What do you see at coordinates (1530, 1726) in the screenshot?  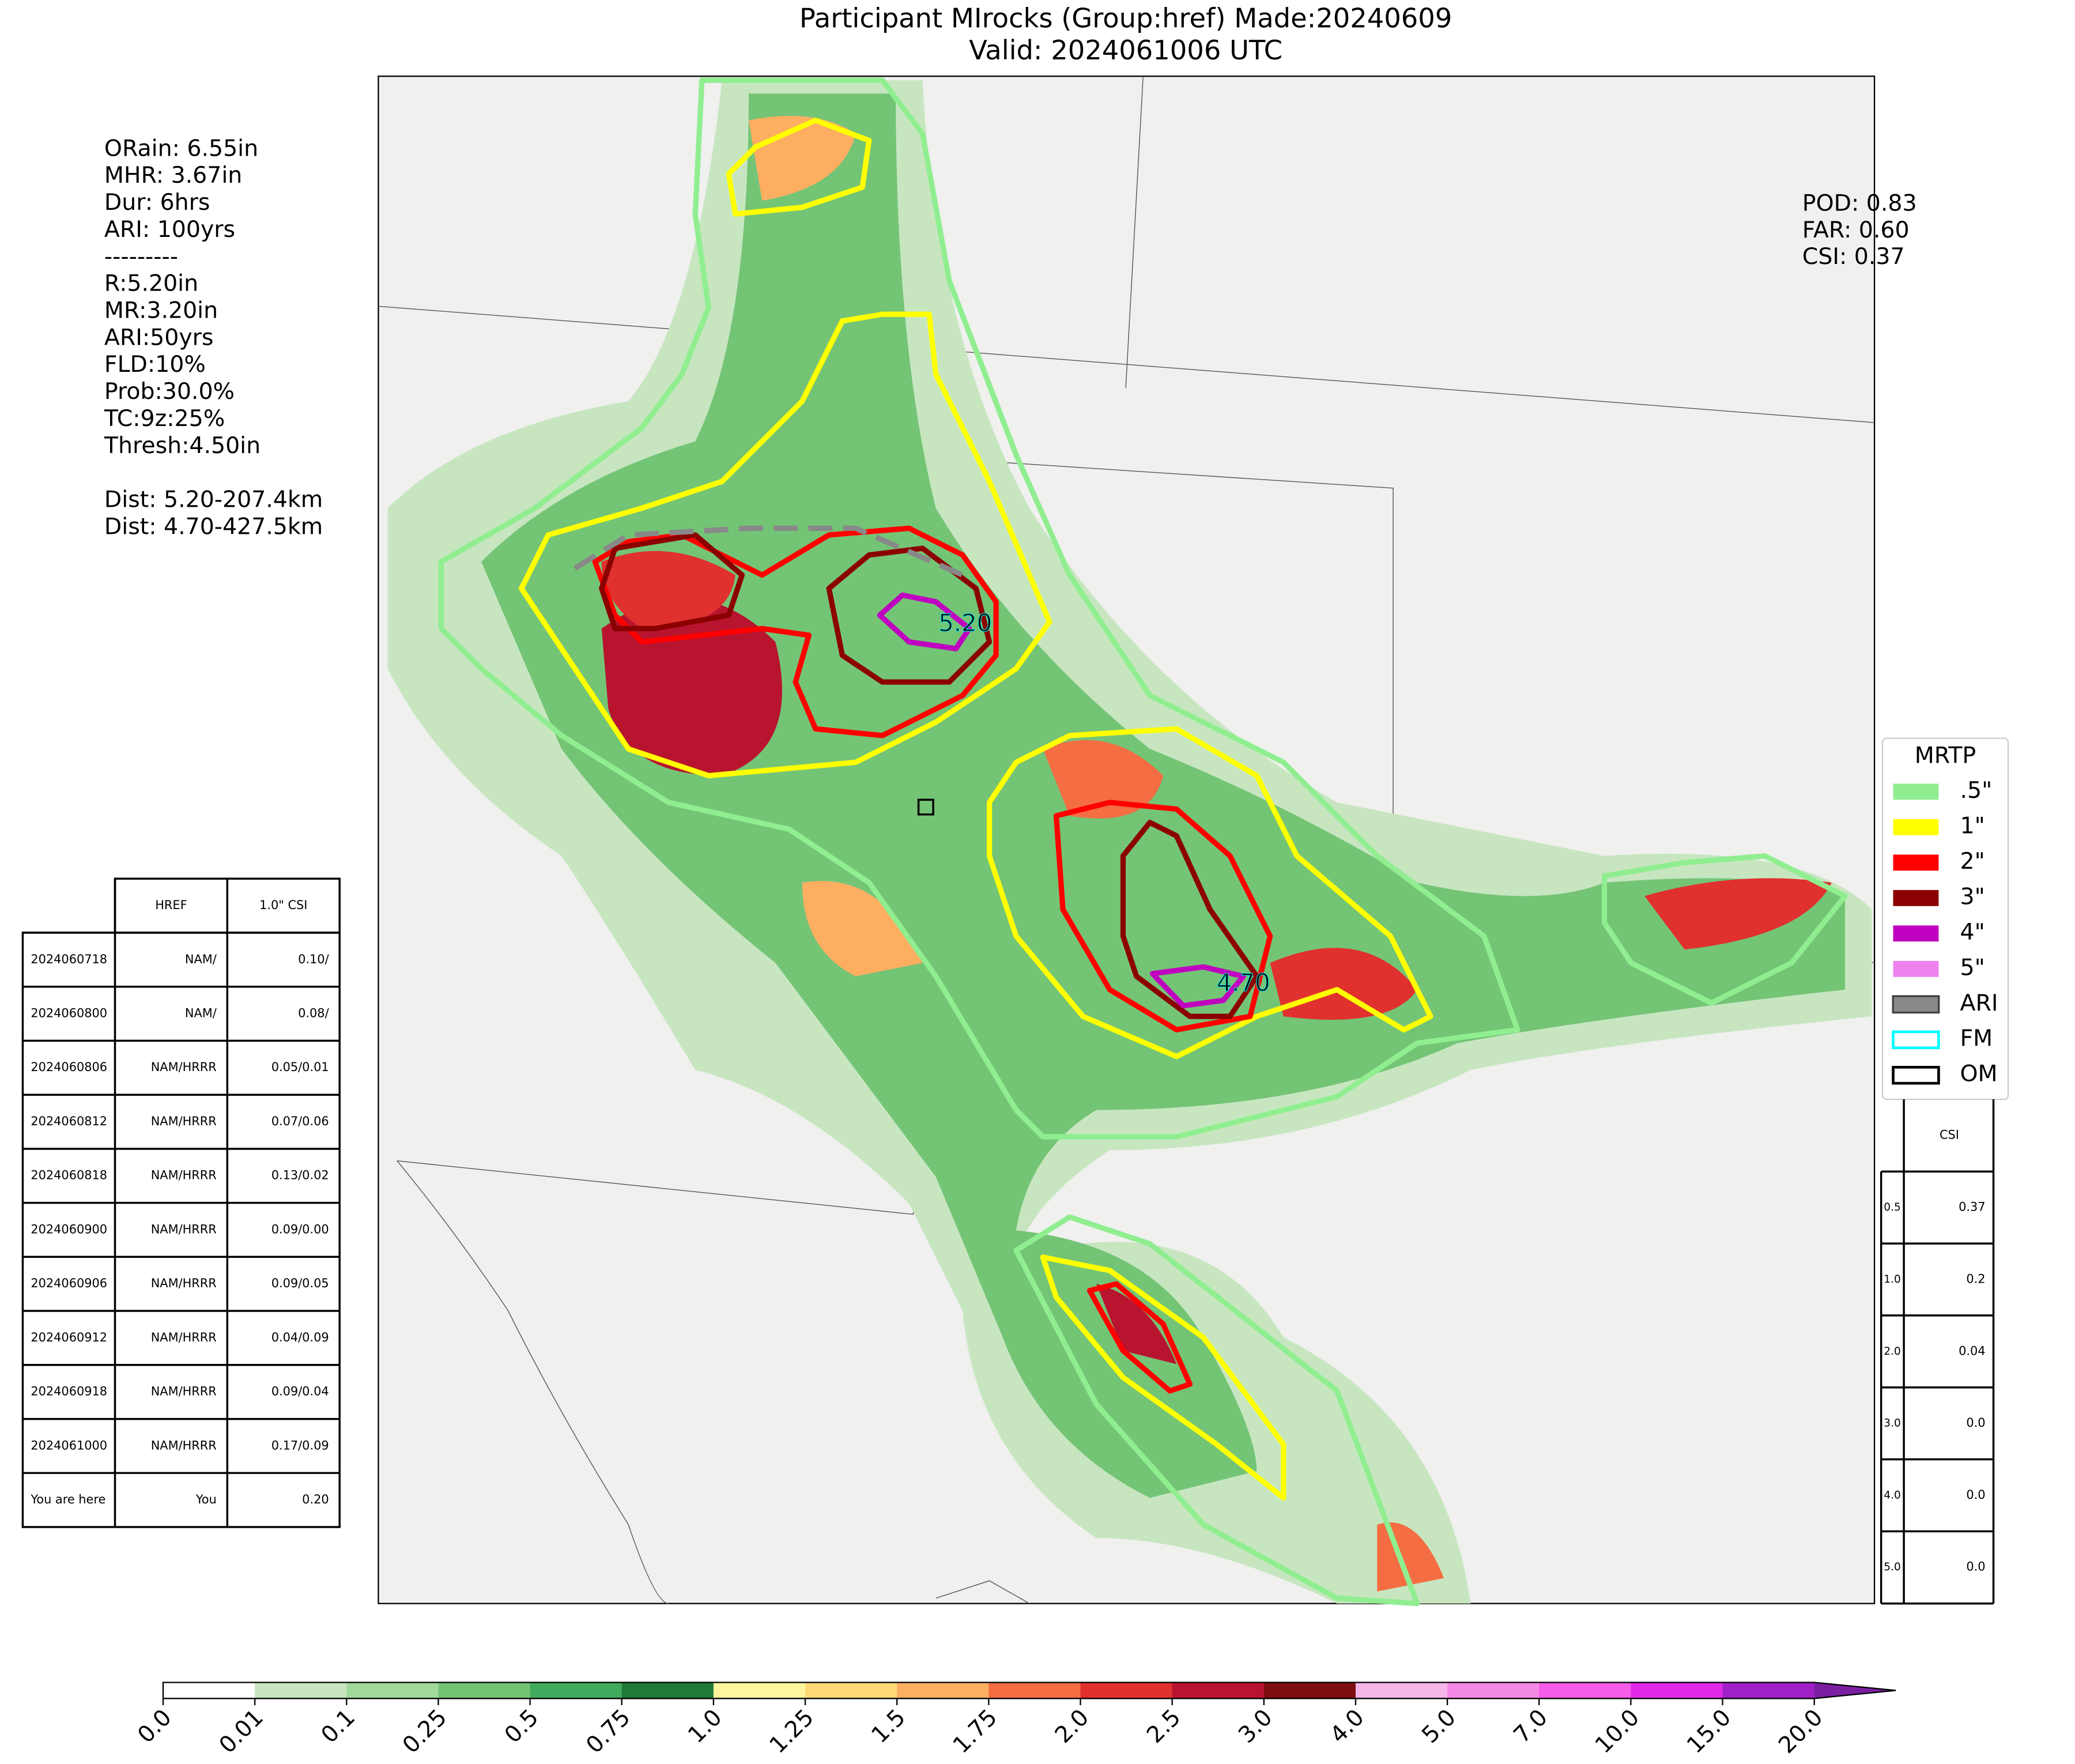 I see `colorbar-label: 7.0` at bounding box center [1530, 1726].